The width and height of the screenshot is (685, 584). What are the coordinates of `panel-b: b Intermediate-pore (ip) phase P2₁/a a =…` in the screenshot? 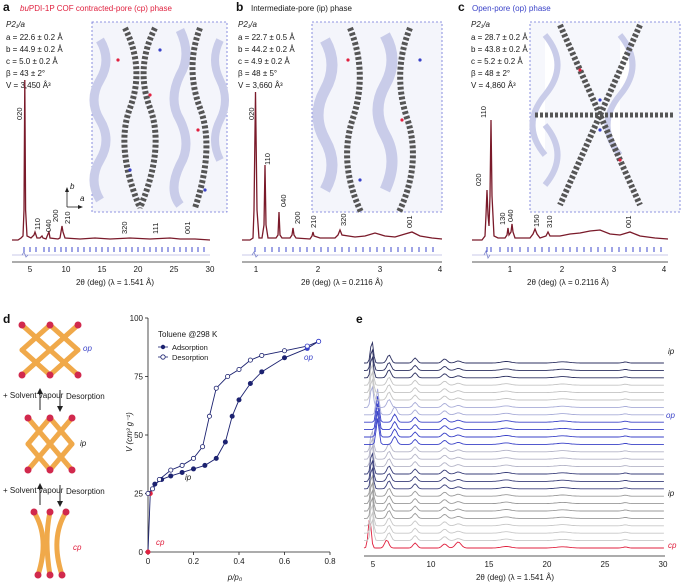 It's located at (339, 143).